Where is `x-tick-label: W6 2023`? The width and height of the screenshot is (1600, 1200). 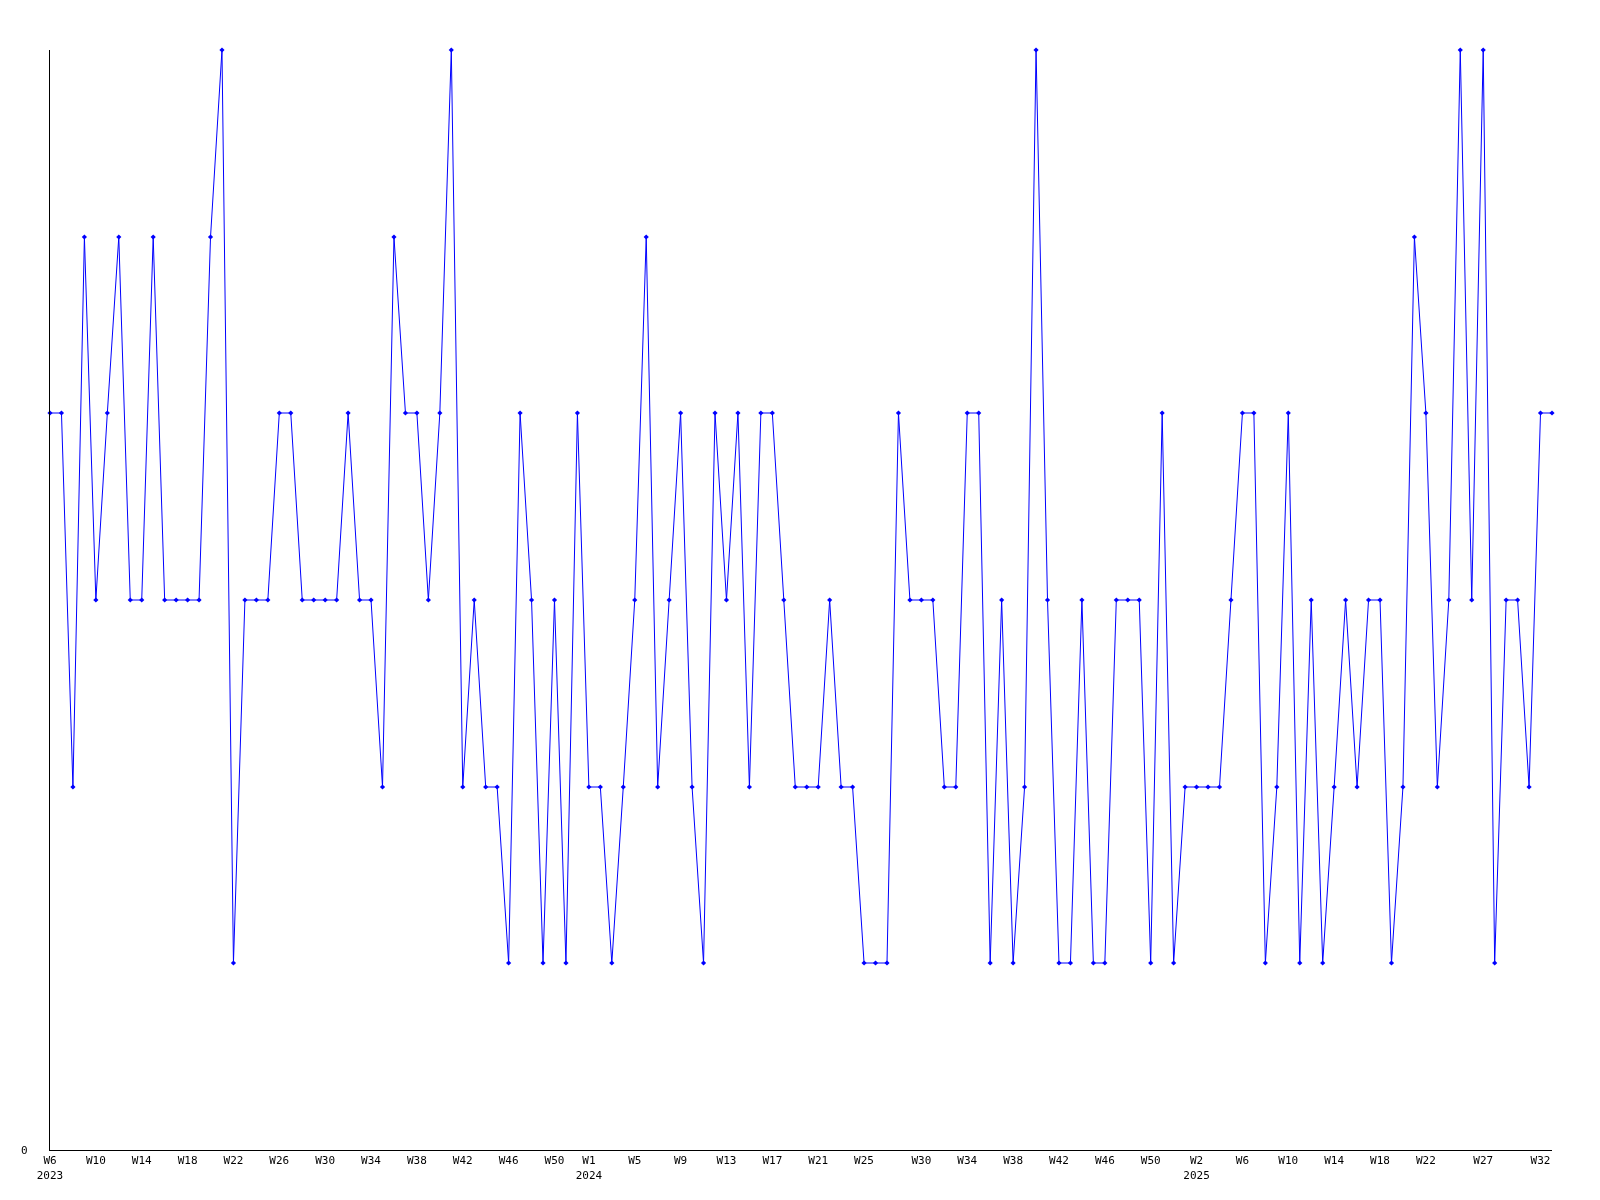
x-tick-label: W6 2023 is located at coordinates (50, 1168).